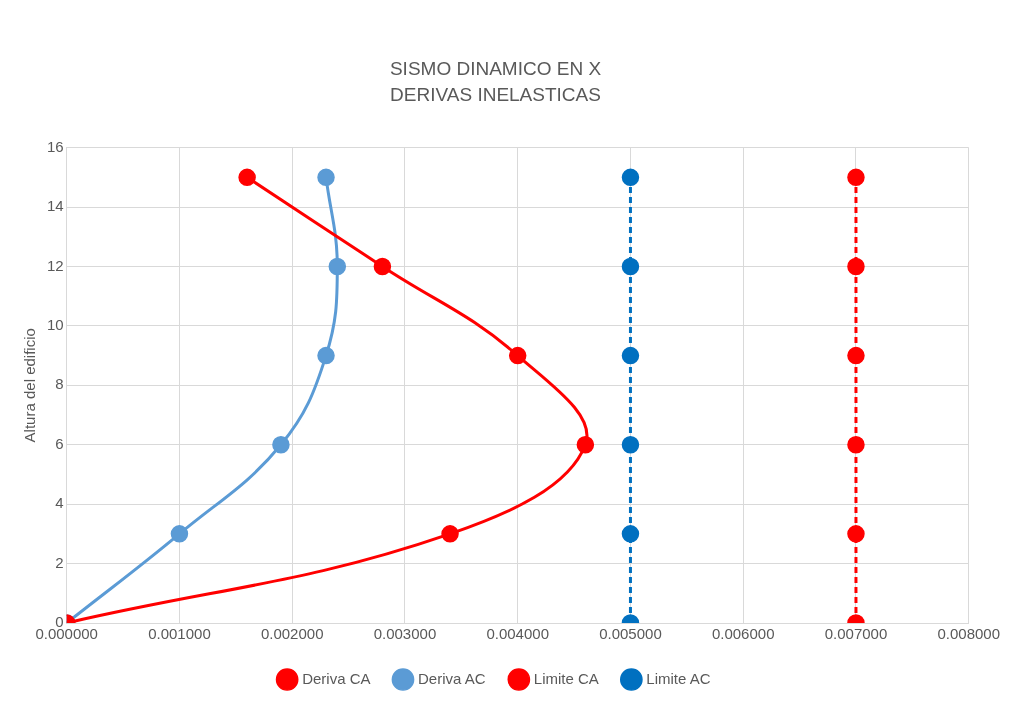 The height and width of the screenshot is (715, 1011). I want to click on chart-title: SISMO DINAMICO EN X, so click(495, 68).